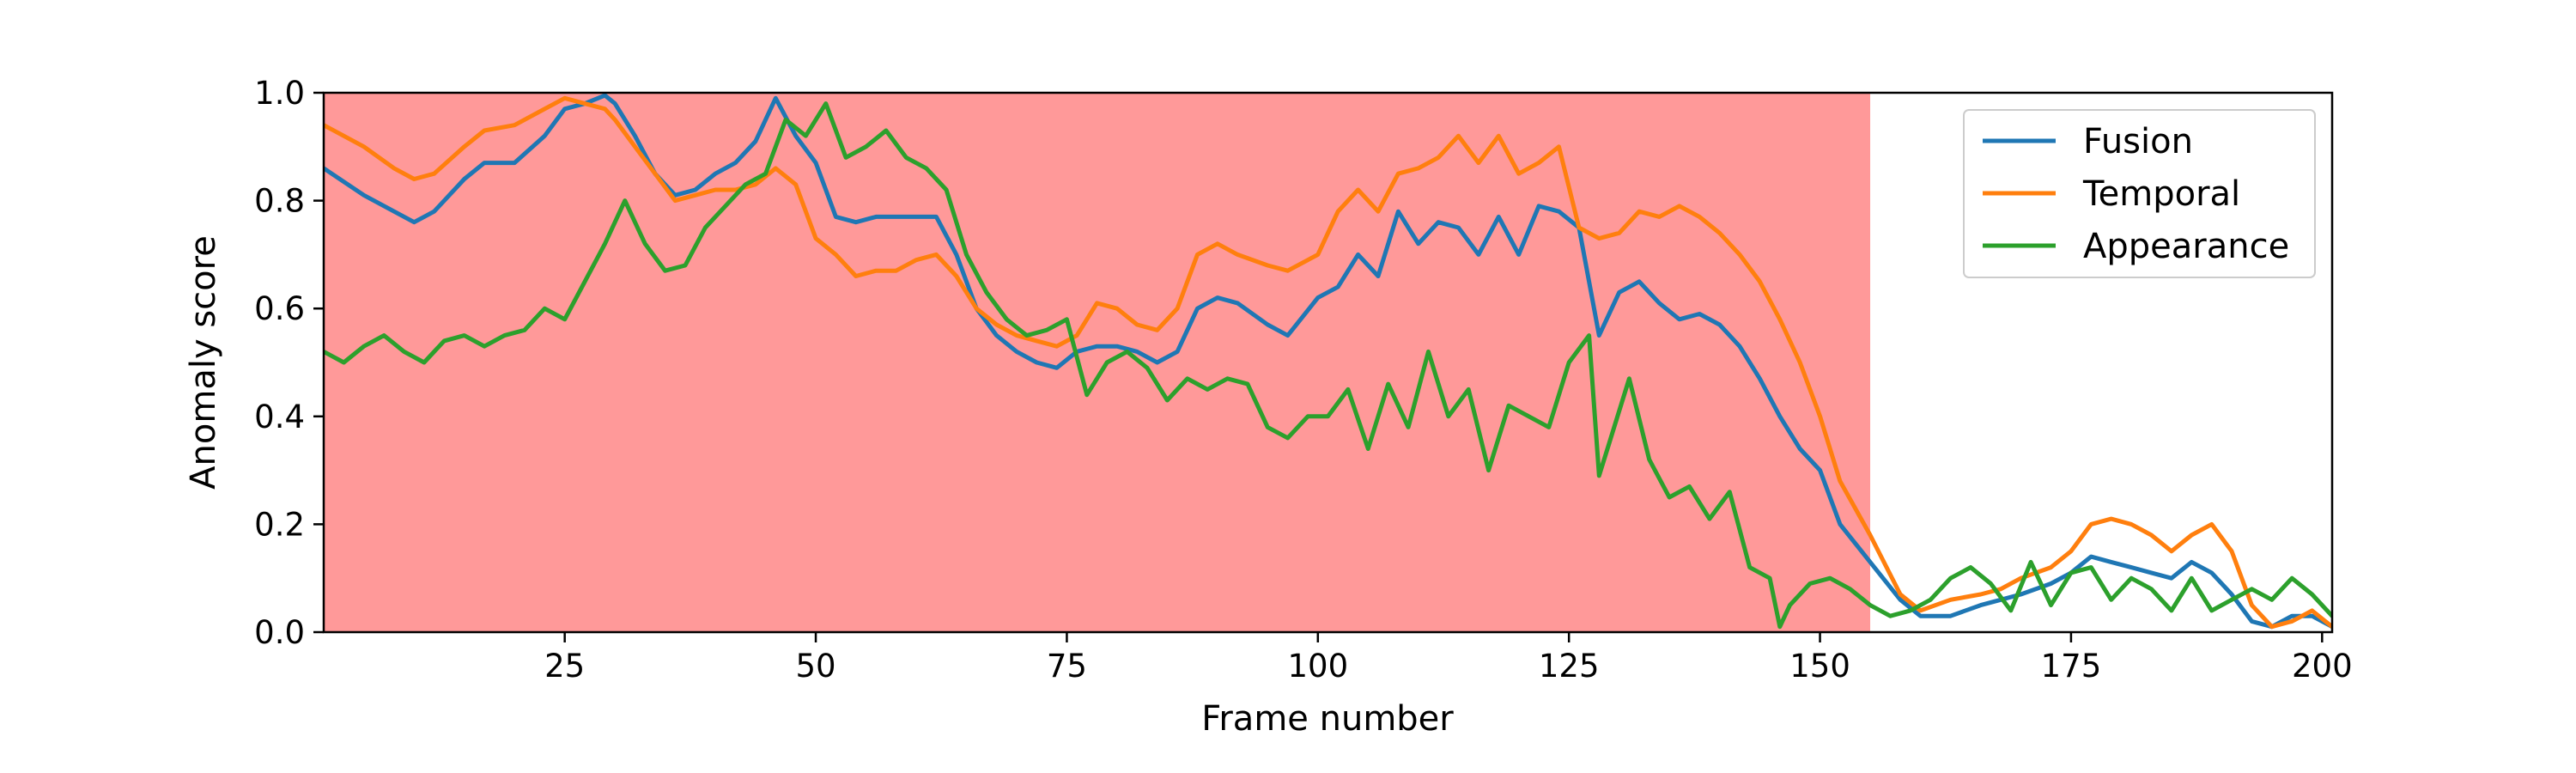  Describe the element at coordinates (2071, 666) in the screenshot. I see `x-tick-label: 175` at that location.